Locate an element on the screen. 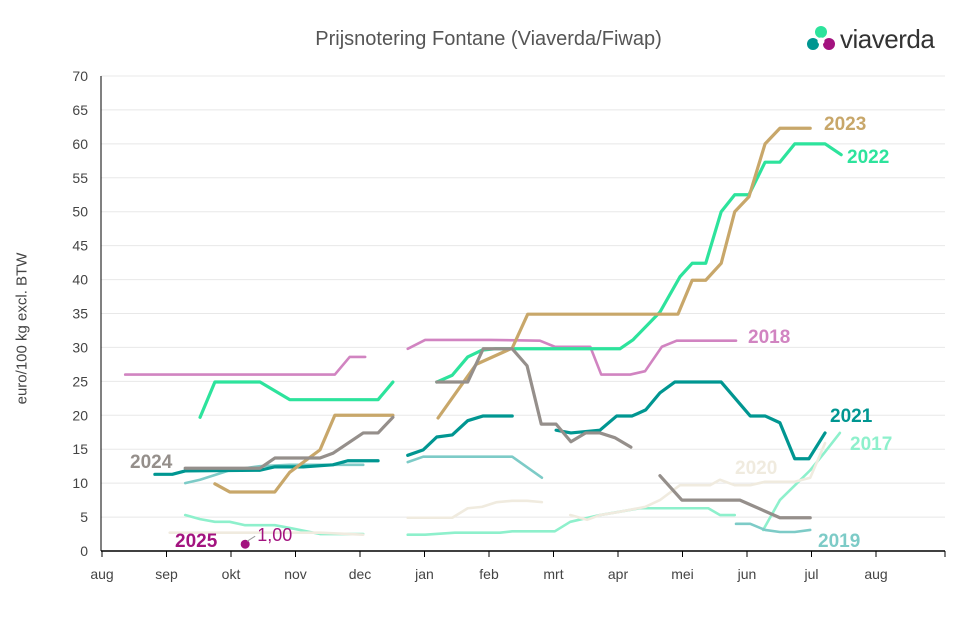 The image size is (977, 638). chart-title: Prijsnotering Fontane (Viaverda/Fiwap) is located at coordinates (488, 39).